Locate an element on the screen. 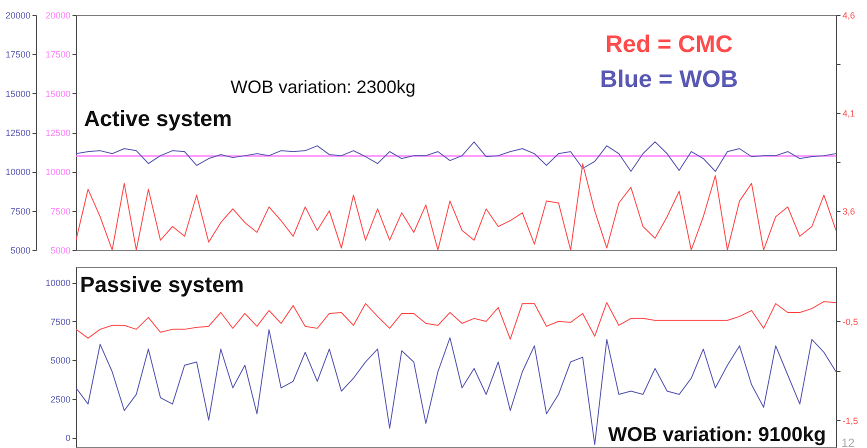 This screenshot has height=448, width=867. annotation: WOB variation: 2300kg is located at coordinates (323, 87).